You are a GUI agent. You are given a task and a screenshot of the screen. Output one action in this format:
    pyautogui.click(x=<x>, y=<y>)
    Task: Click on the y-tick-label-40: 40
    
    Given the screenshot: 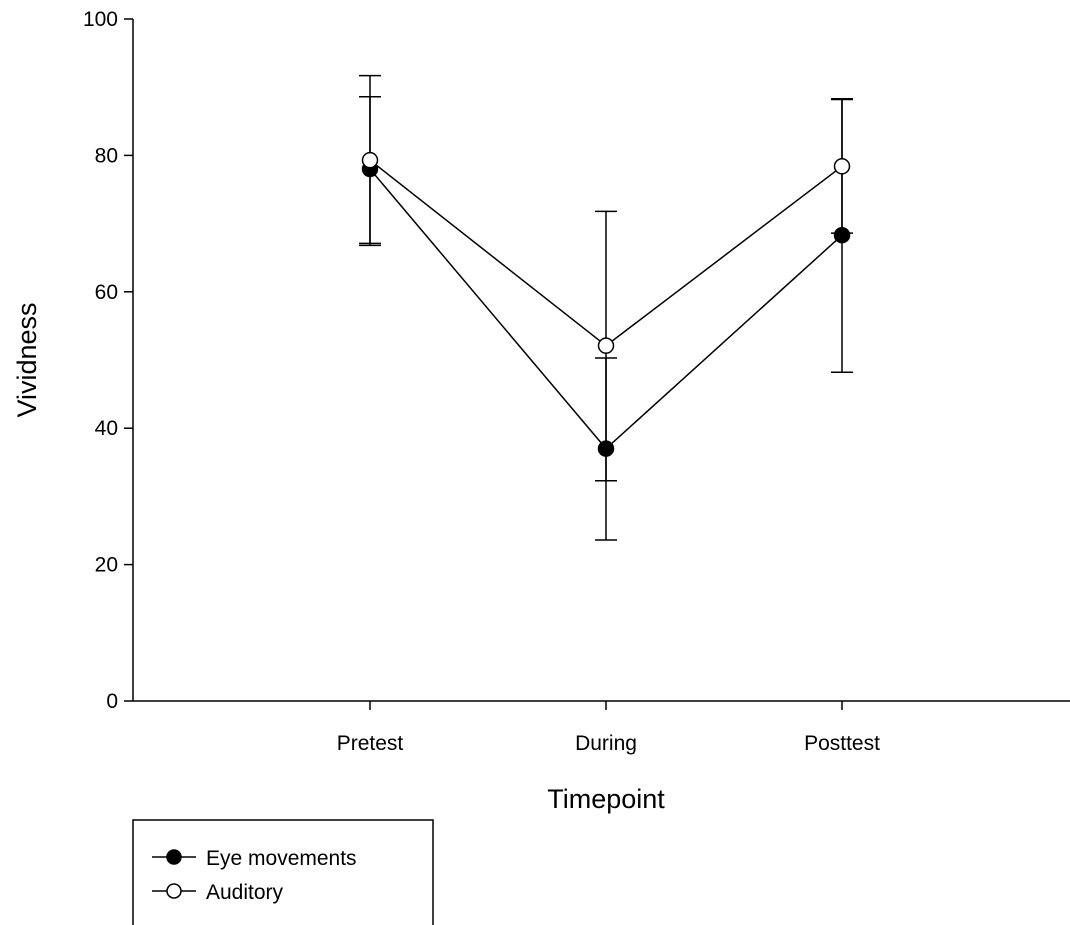 What is the action you would take?
    pyautogui.click(x=106, y=428)
    